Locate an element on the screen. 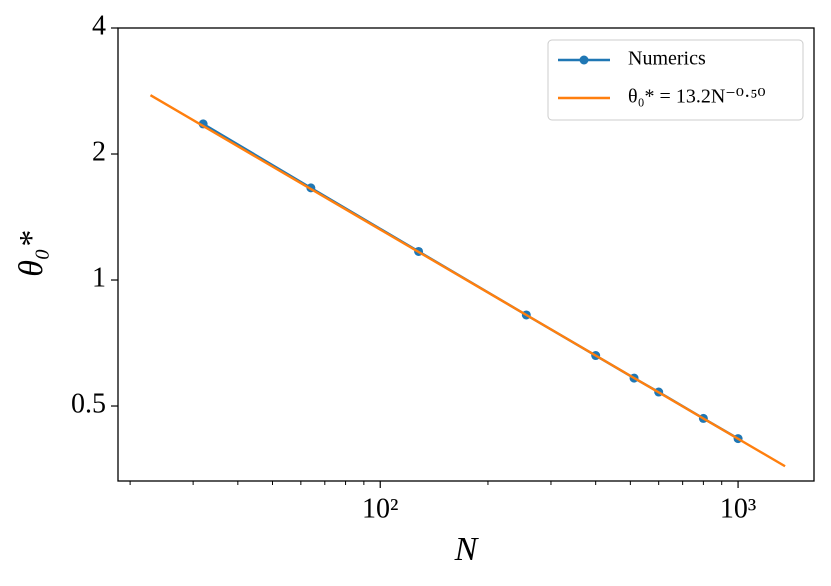 Image resolution: width=831 pixels, height=586 pixels. legend-label: Numerics is located at coordinates (667, 59).